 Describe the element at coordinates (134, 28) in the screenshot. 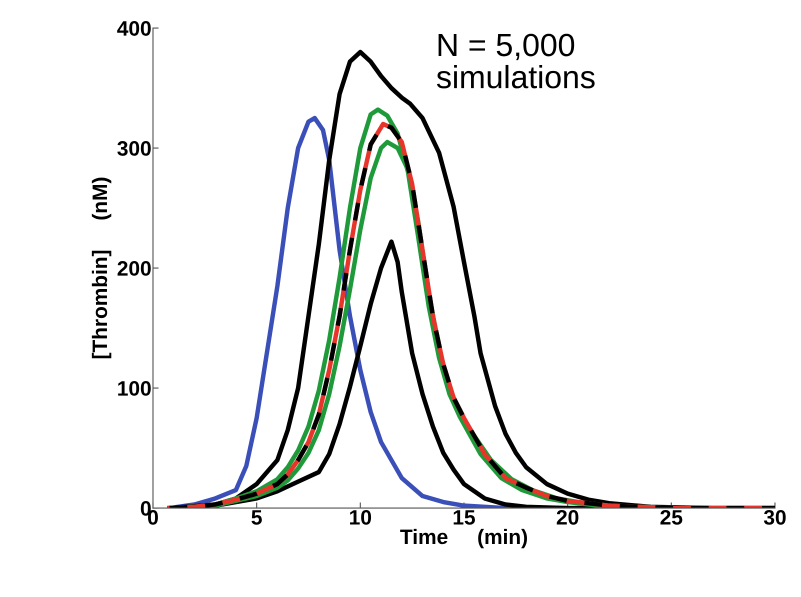

I see `y-tick-label: 400` at that location.